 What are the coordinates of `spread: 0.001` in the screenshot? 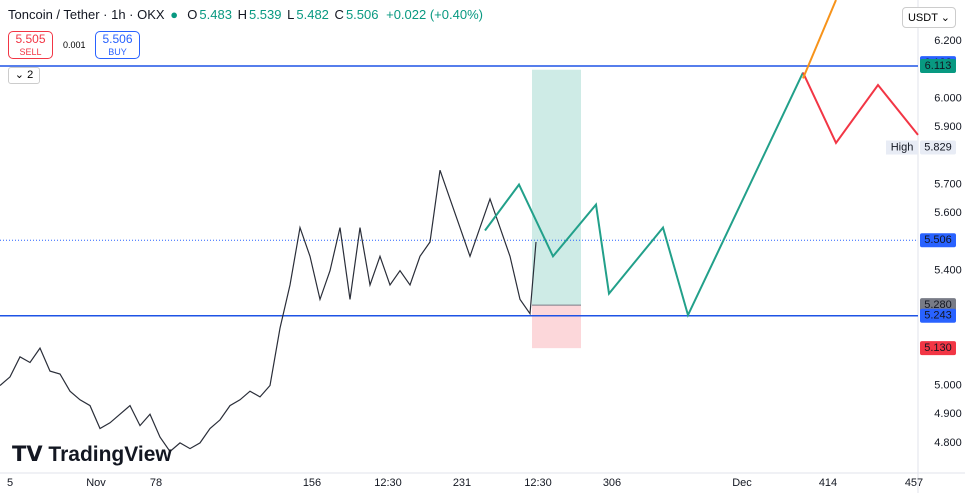 It's located at (74, 45).